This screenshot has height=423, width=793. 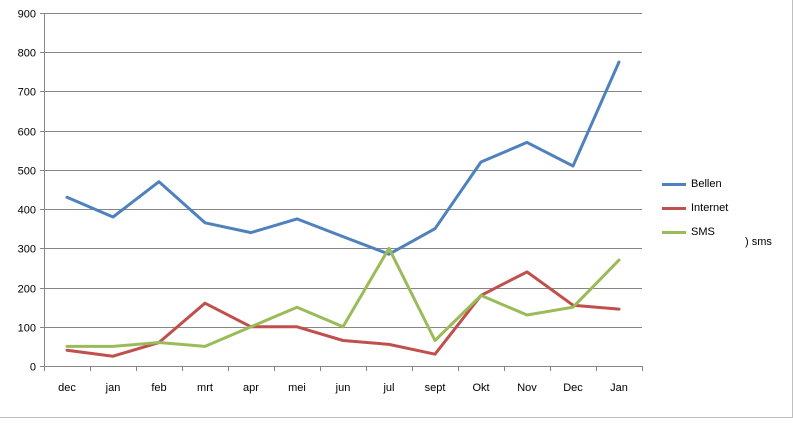 What do you see at coordinates (480, 388) in the screenshot?
I see `x-tick-label-okt: Okt` at bounding box center [480, 388].